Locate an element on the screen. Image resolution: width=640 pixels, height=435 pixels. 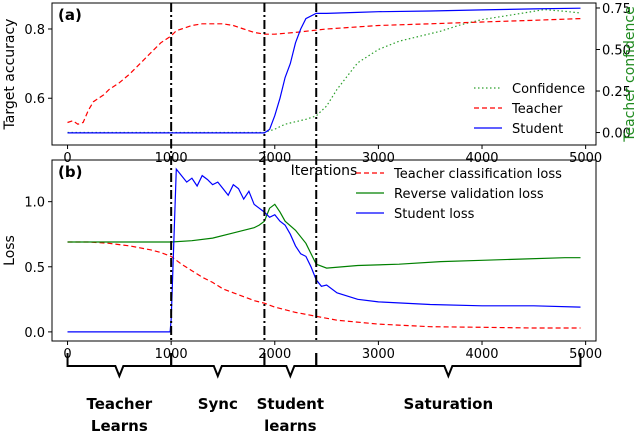
y-axis-label: Target accuracy is located at coordinates (10, 75).